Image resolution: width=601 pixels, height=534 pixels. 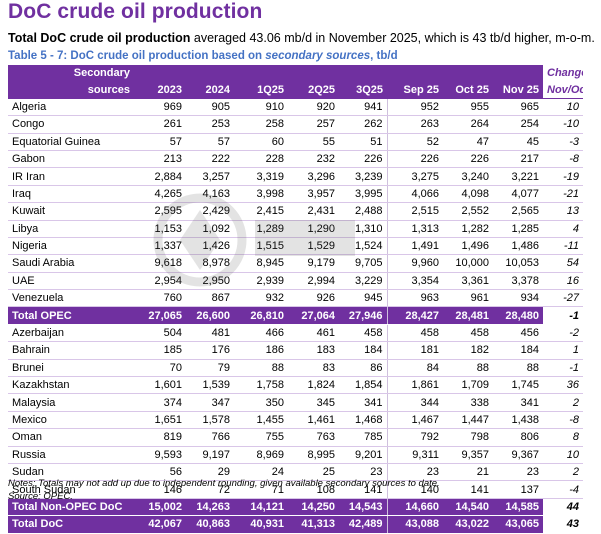 I want to click on cell-value: 10,000, so click(x=468, y=263).